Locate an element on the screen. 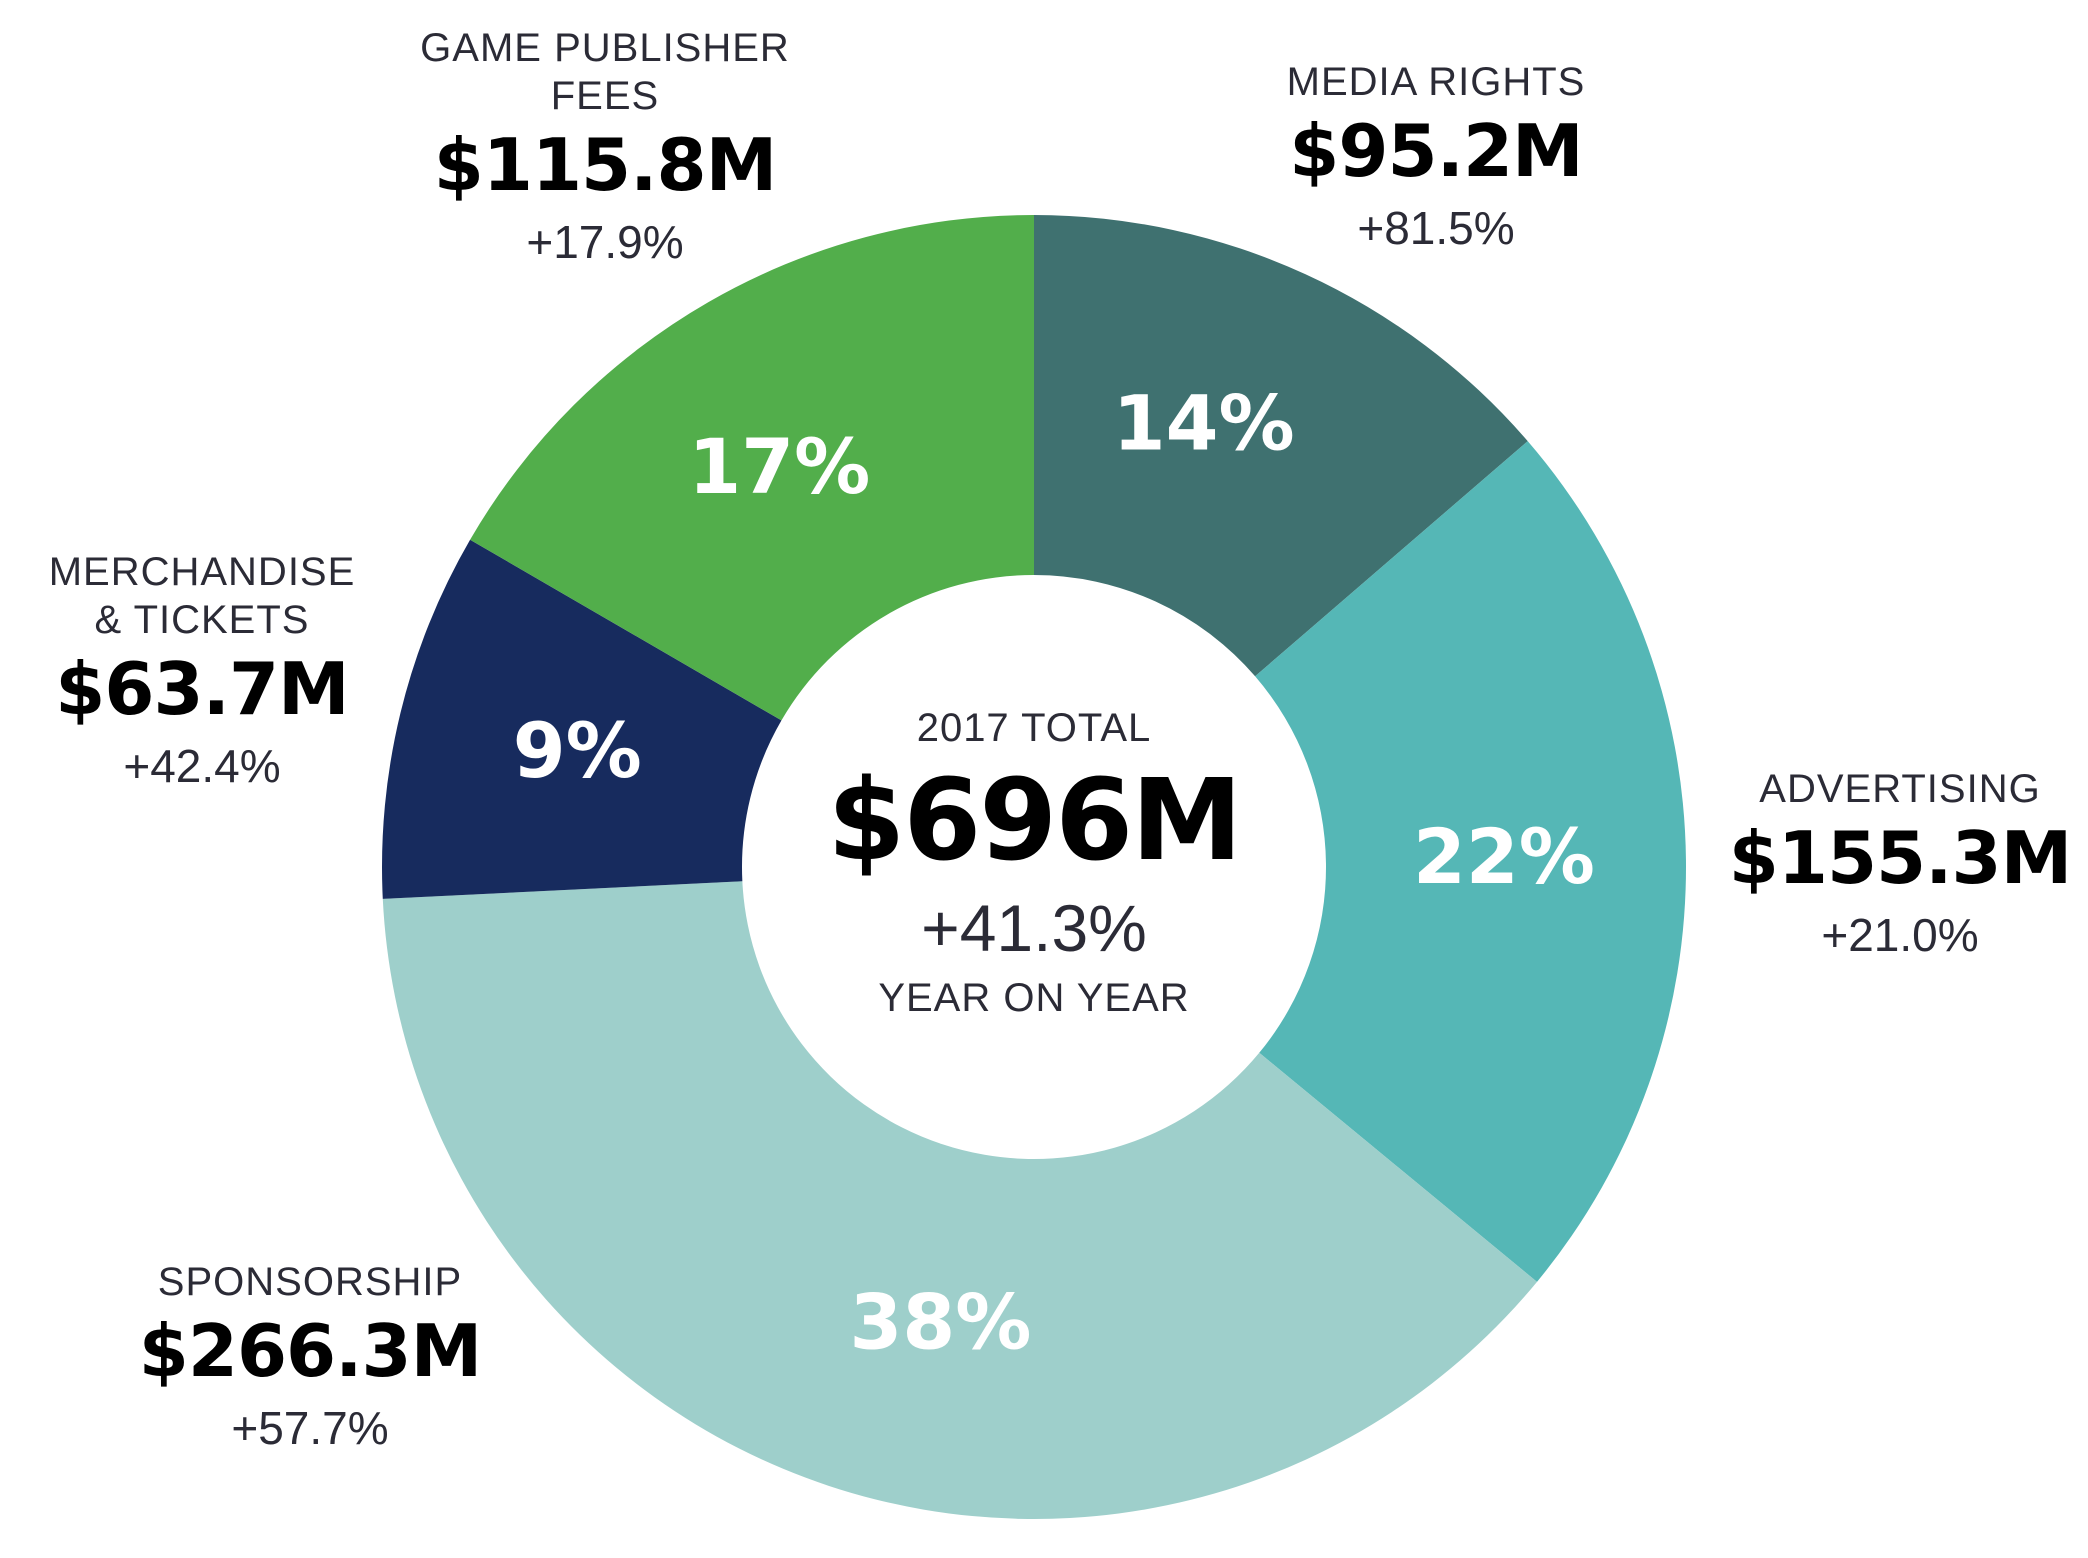  donut-segment-merchandise-tickets is located at coordinates (582, 719).